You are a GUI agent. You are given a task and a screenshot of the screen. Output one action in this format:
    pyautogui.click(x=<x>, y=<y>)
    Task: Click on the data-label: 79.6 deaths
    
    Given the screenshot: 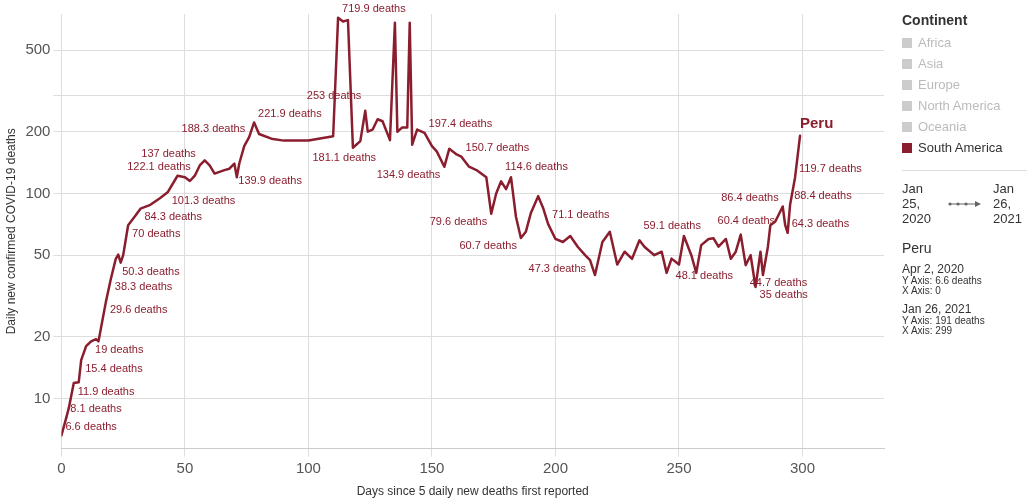 What is the action you would take?
    pyautogui.click(x=458, y=221)
    